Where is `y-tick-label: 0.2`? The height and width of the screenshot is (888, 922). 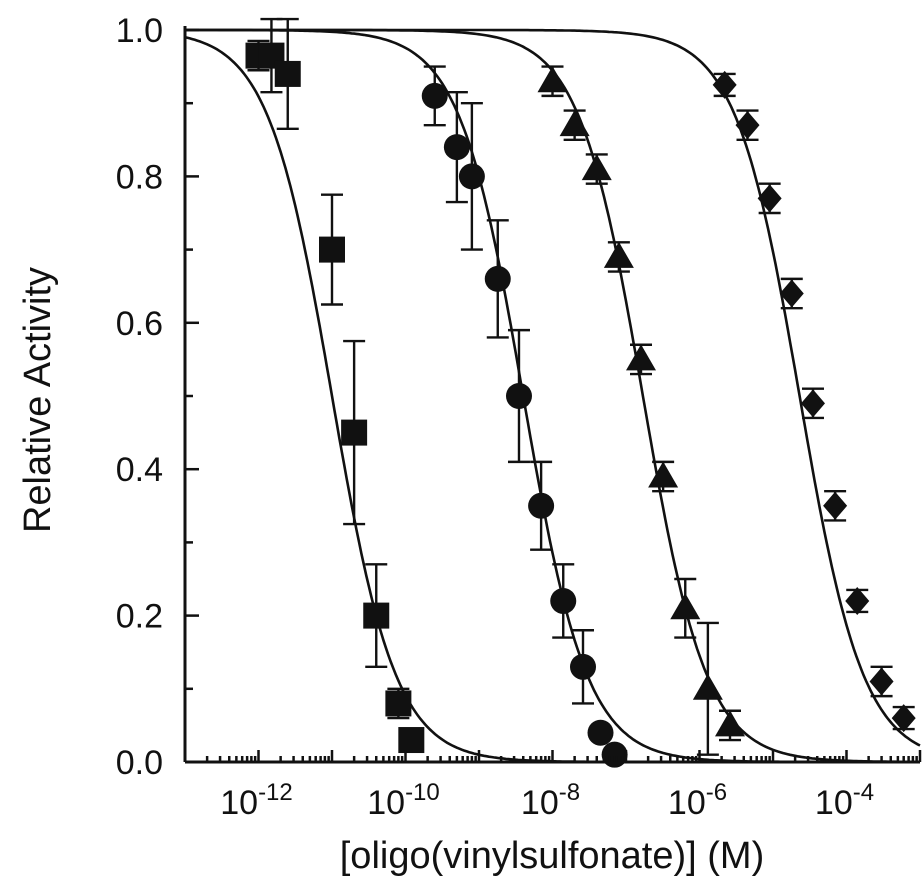
y-tick-label: 0.2 is located at coordinates (139, 617).